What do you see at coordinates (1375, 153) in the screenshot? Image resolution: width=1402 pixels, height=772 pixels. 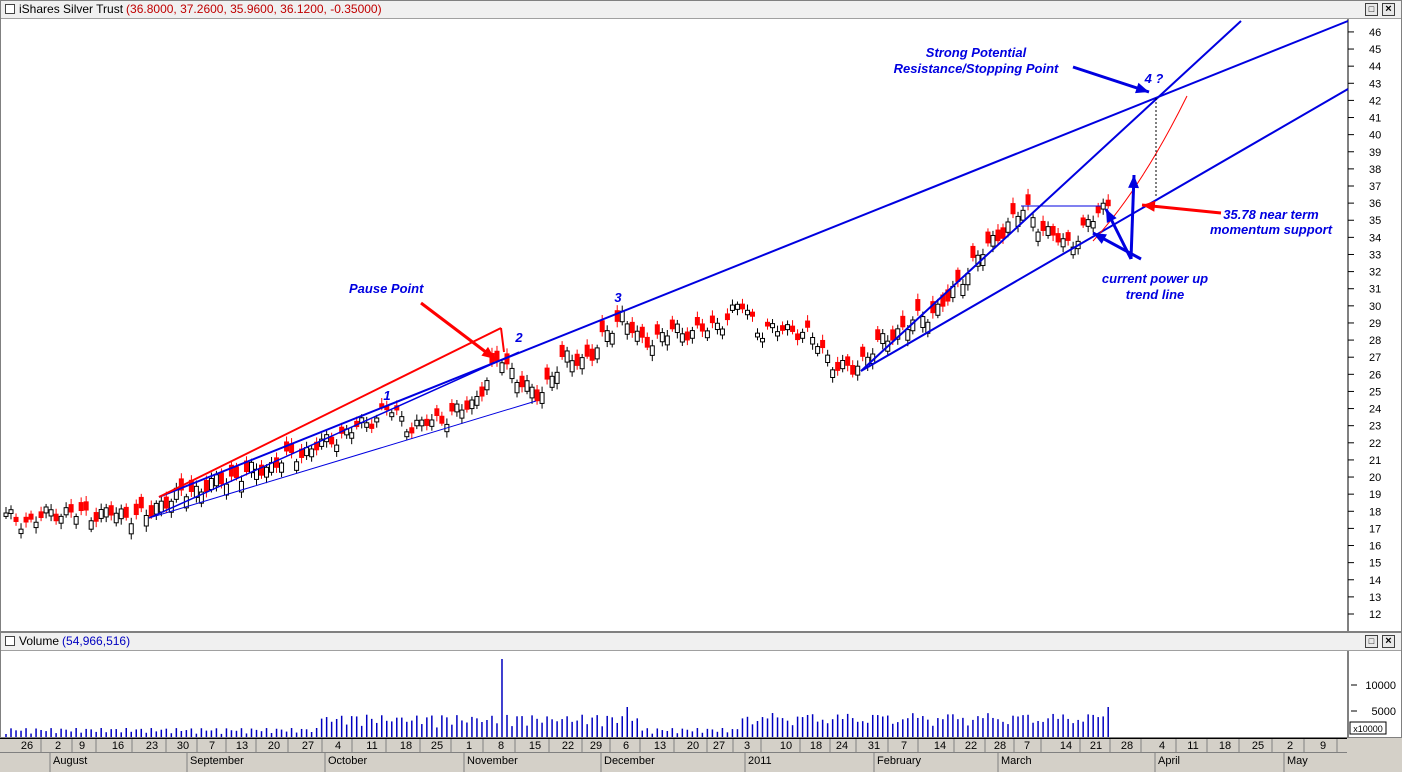 I see `price-tick-label: 39` at bounding box center [1375, 153].